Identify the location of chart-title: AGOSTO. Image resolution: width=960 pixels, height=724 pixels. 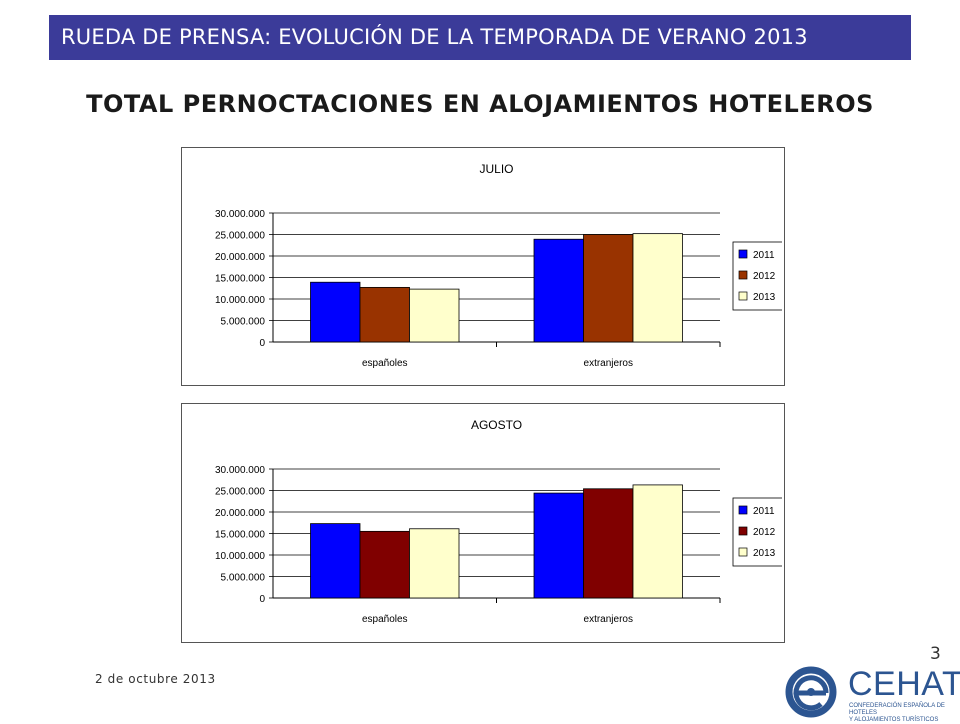
(496, 425).